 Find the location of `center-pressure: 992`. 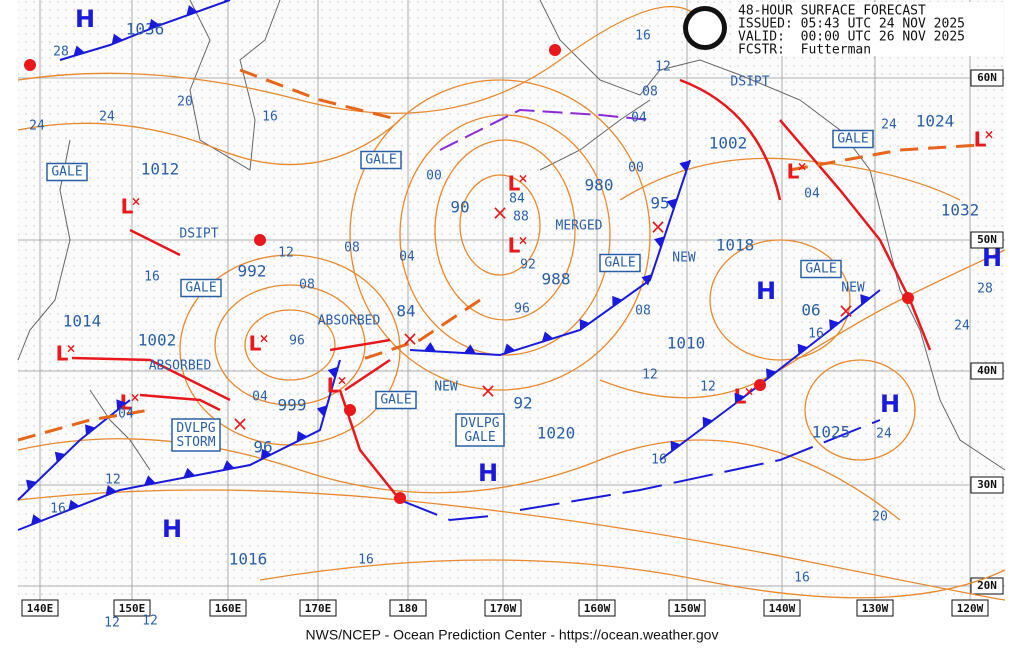

center-pressure: 992 is located at coordinates (252, 271).